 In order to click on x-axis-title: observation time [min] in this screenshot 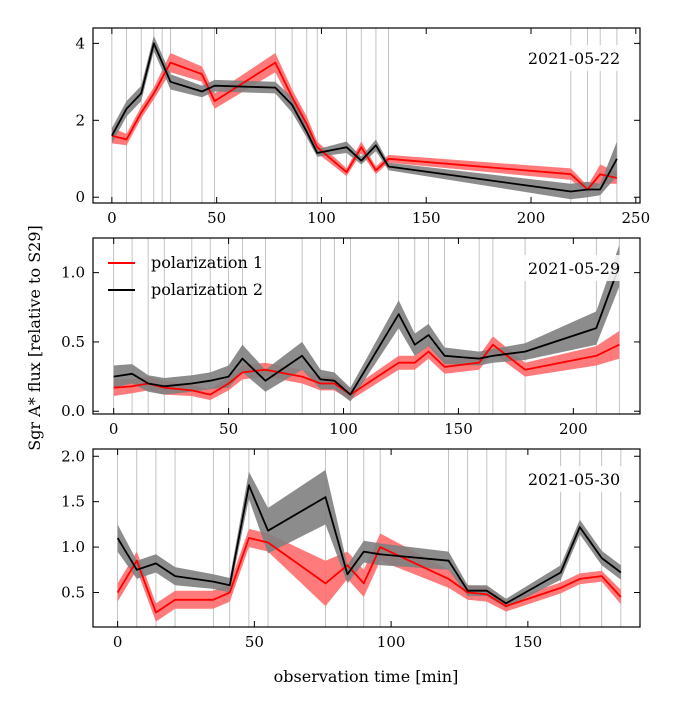, I will do `click(366, 676)`.